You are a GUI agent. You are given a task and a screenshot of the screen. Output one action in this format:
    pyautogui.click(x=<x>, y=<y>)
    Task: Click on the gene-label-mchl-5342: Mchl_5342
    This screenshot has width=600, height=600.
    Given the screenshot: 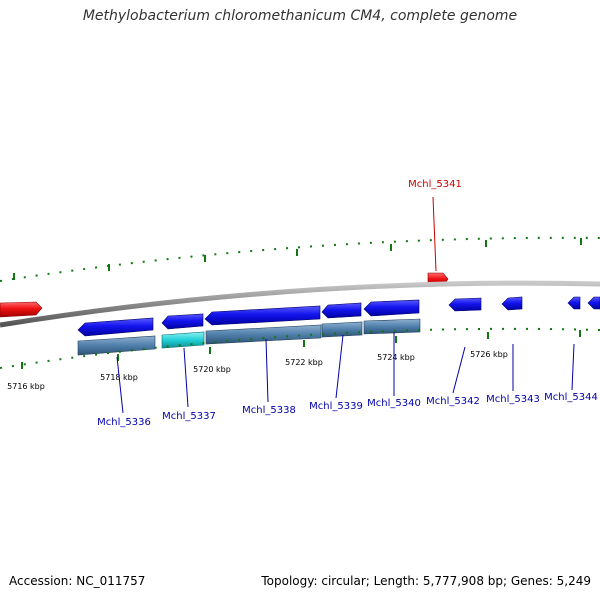 What is the action you would take?
    pyautogui.click(x=453, y=401)
    